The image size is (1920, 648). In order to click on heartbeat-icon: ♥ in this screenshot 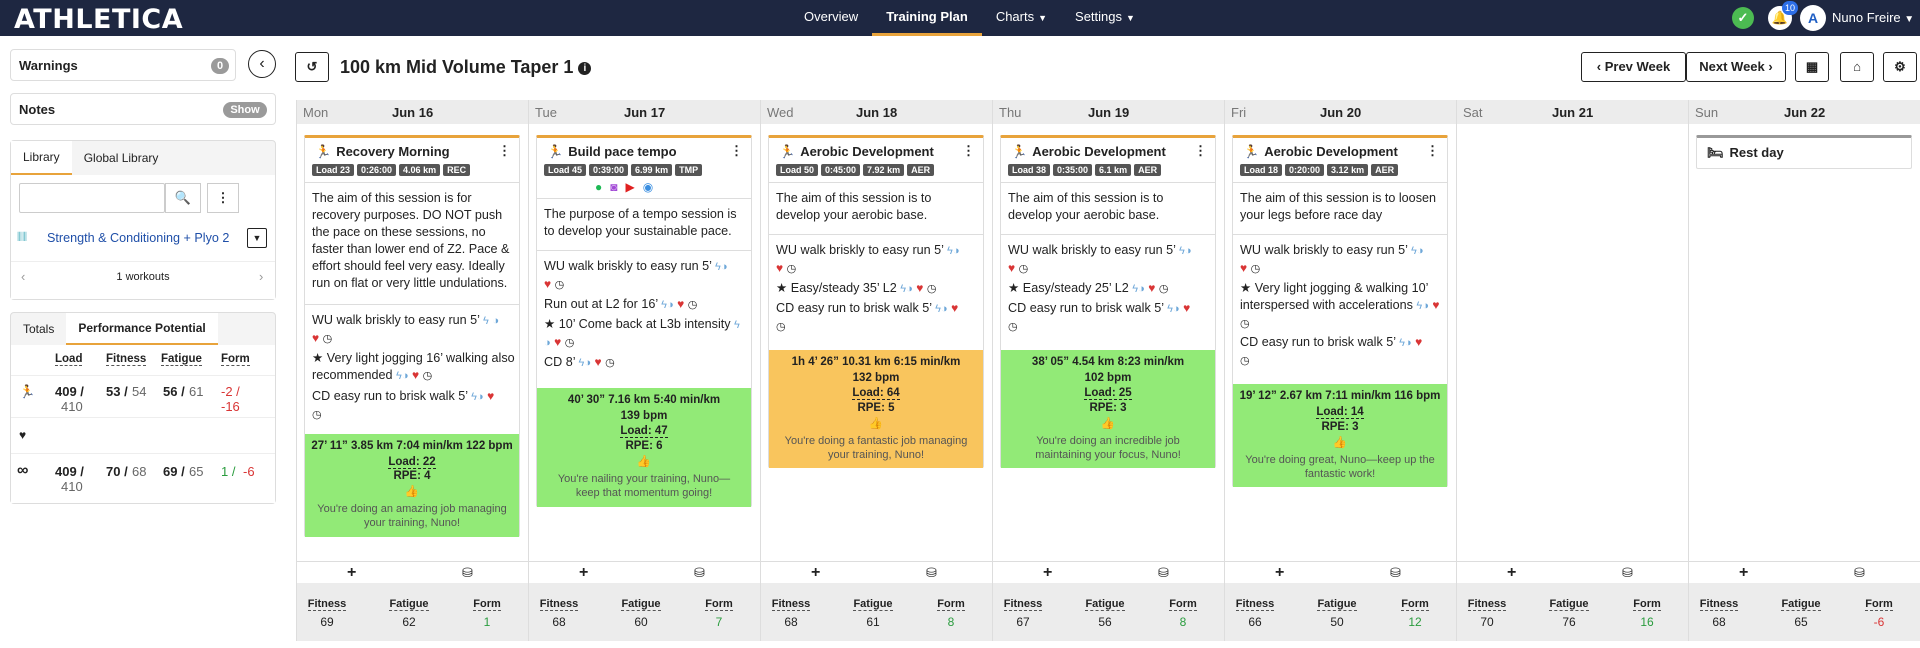, I will do `click(23, 435)`.